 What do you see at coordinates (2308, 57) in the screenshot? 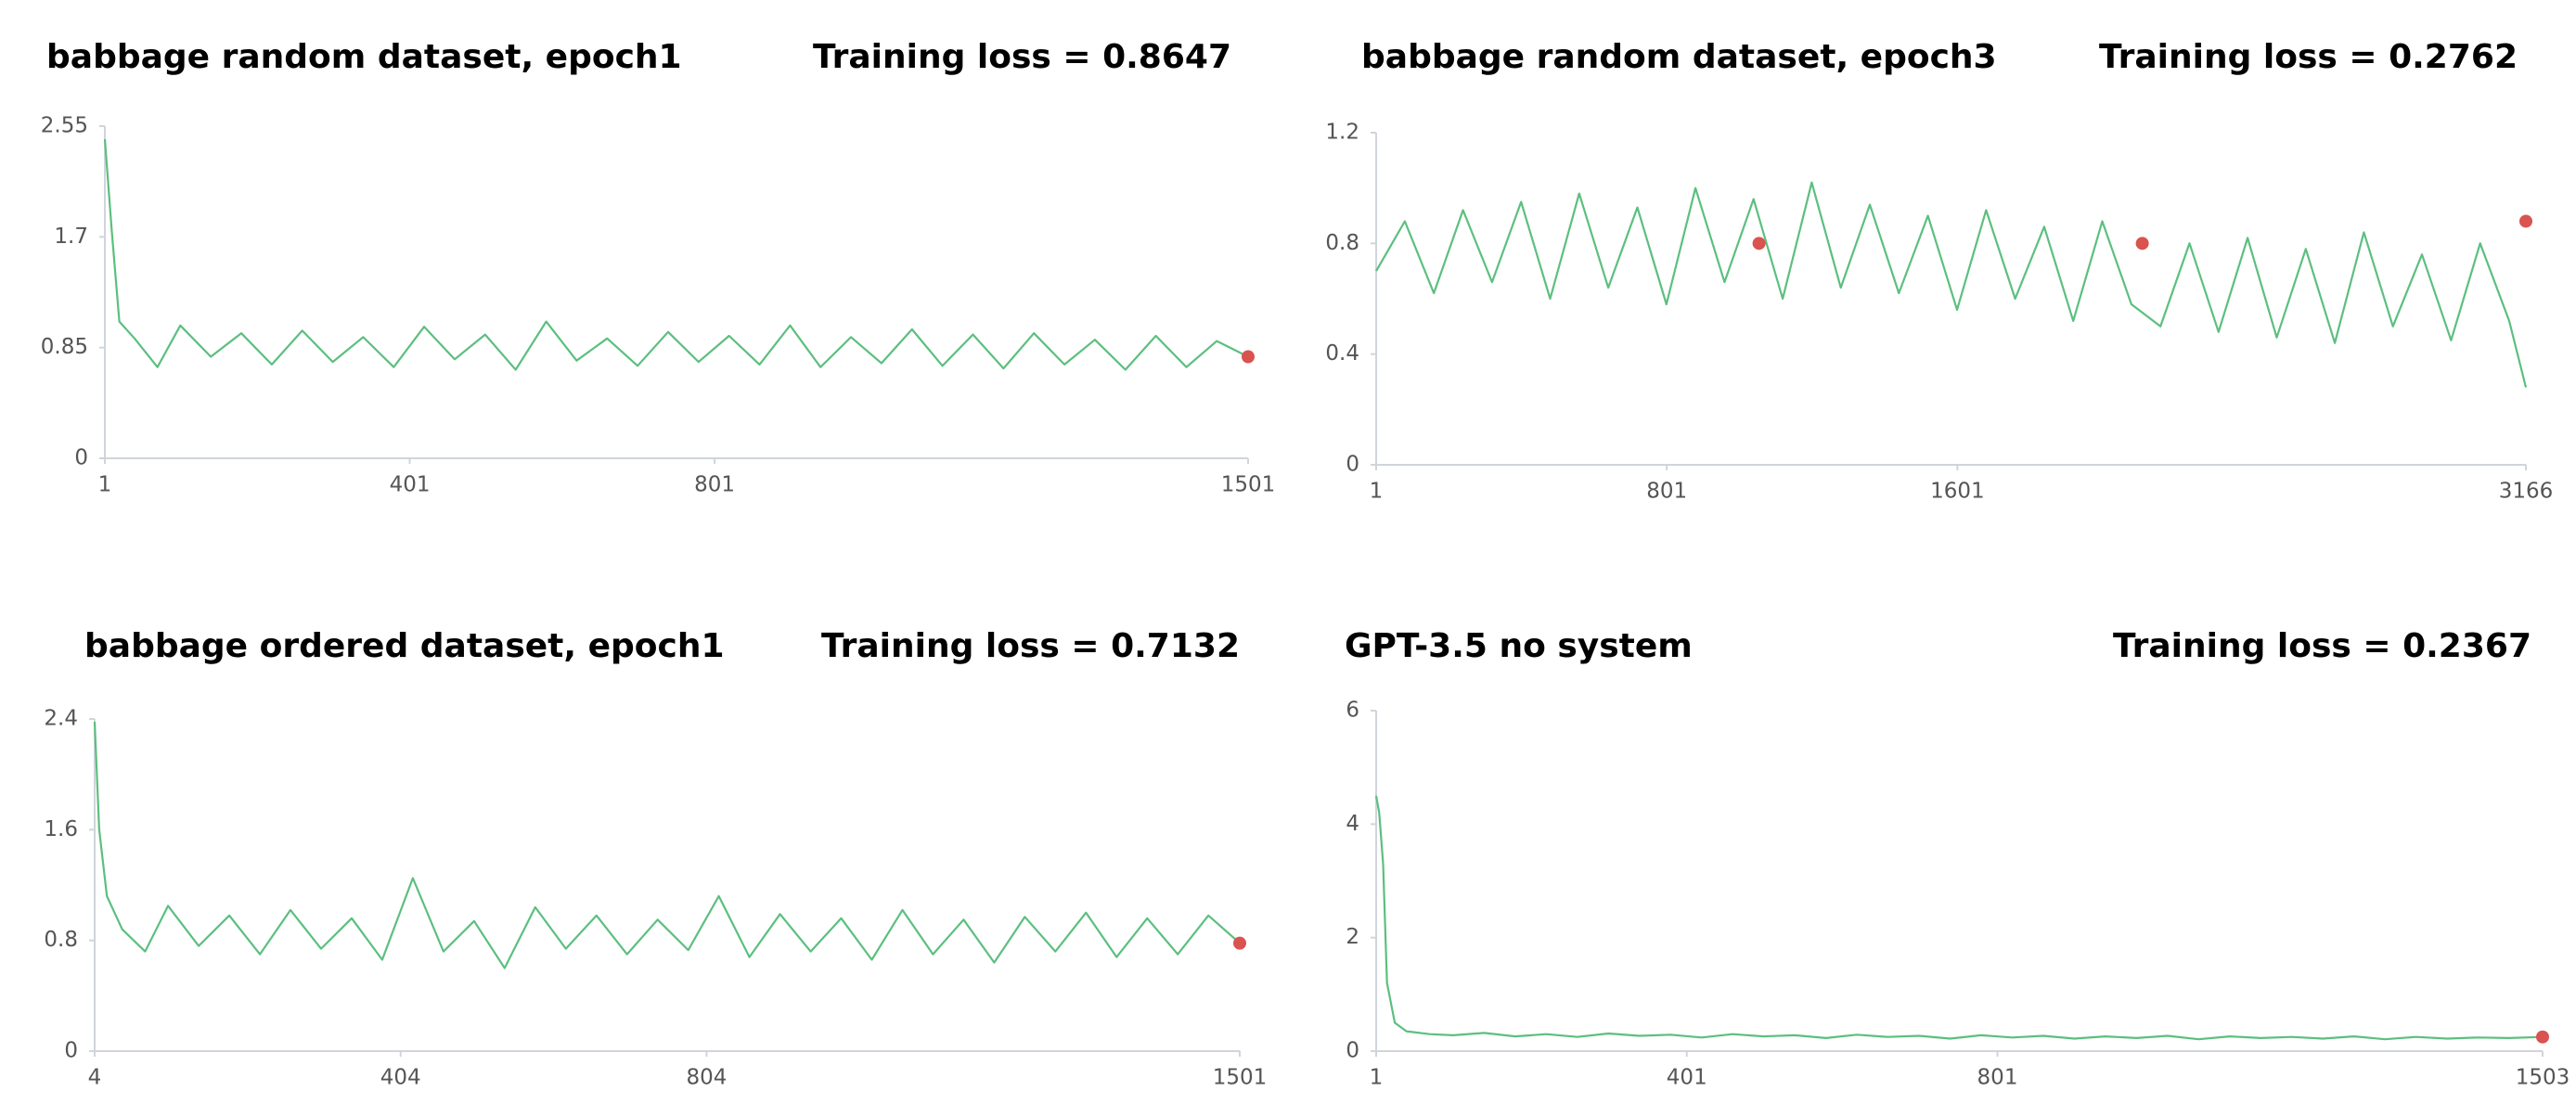
I see `training-loss: Training loss = 0.2762` at bounding box center [2308, 57].